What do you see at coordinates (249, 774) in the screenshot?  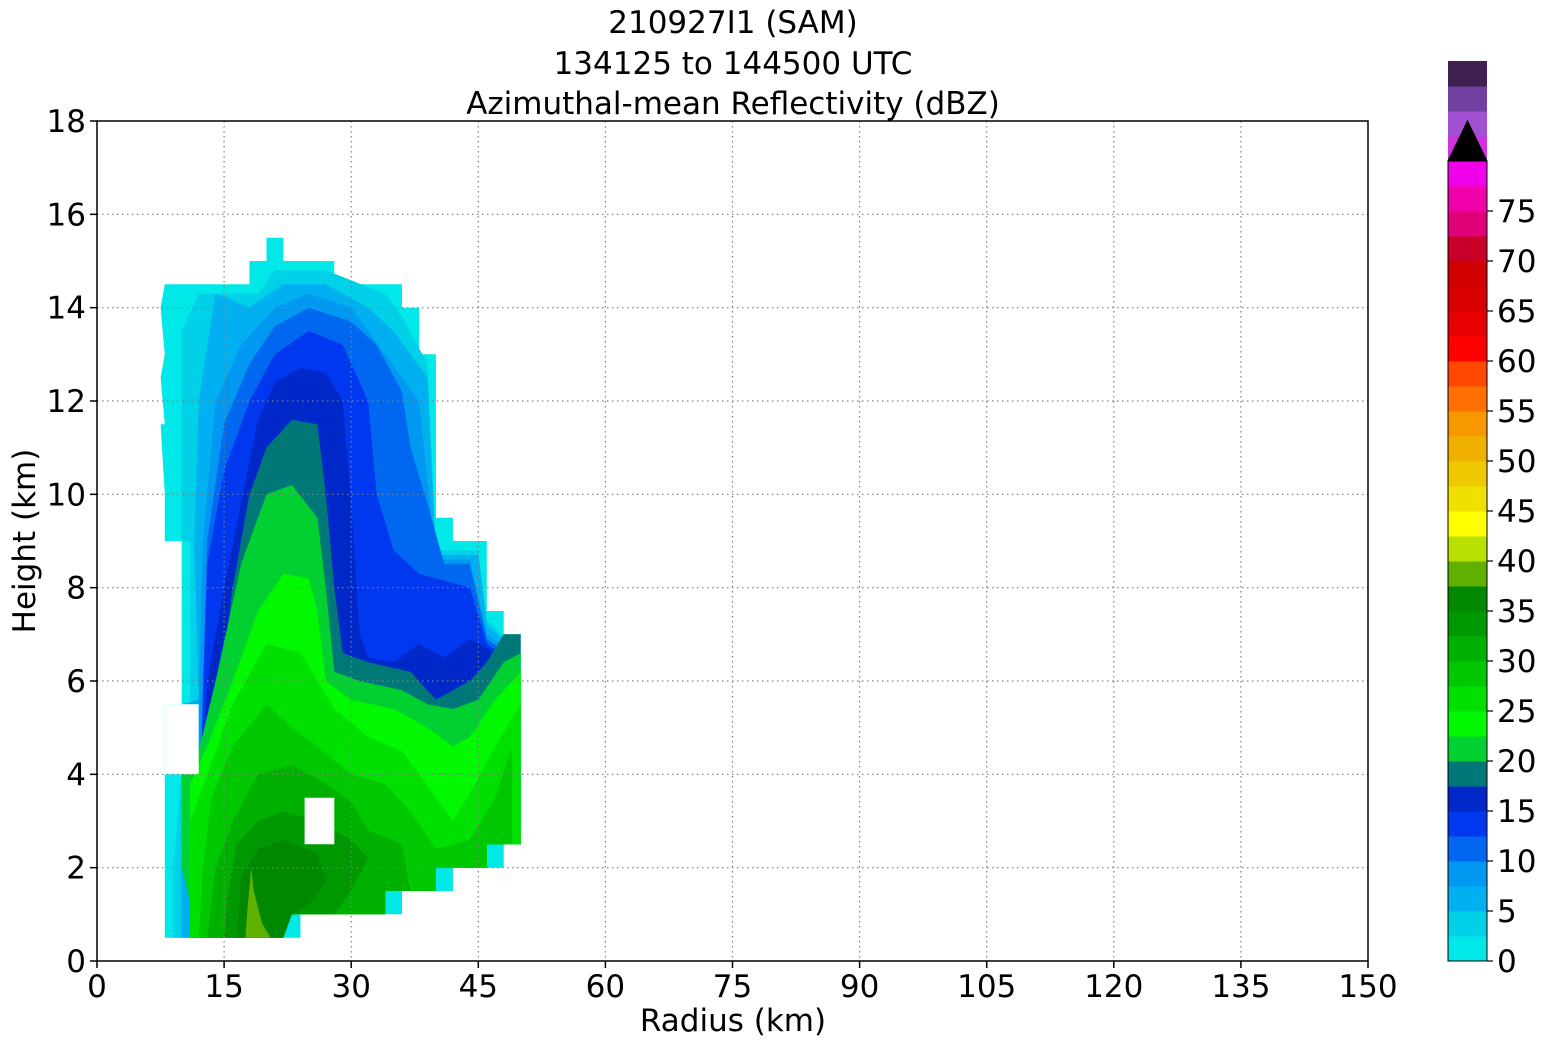 I see `missing-data-layer` at bounding box center [249, 774].